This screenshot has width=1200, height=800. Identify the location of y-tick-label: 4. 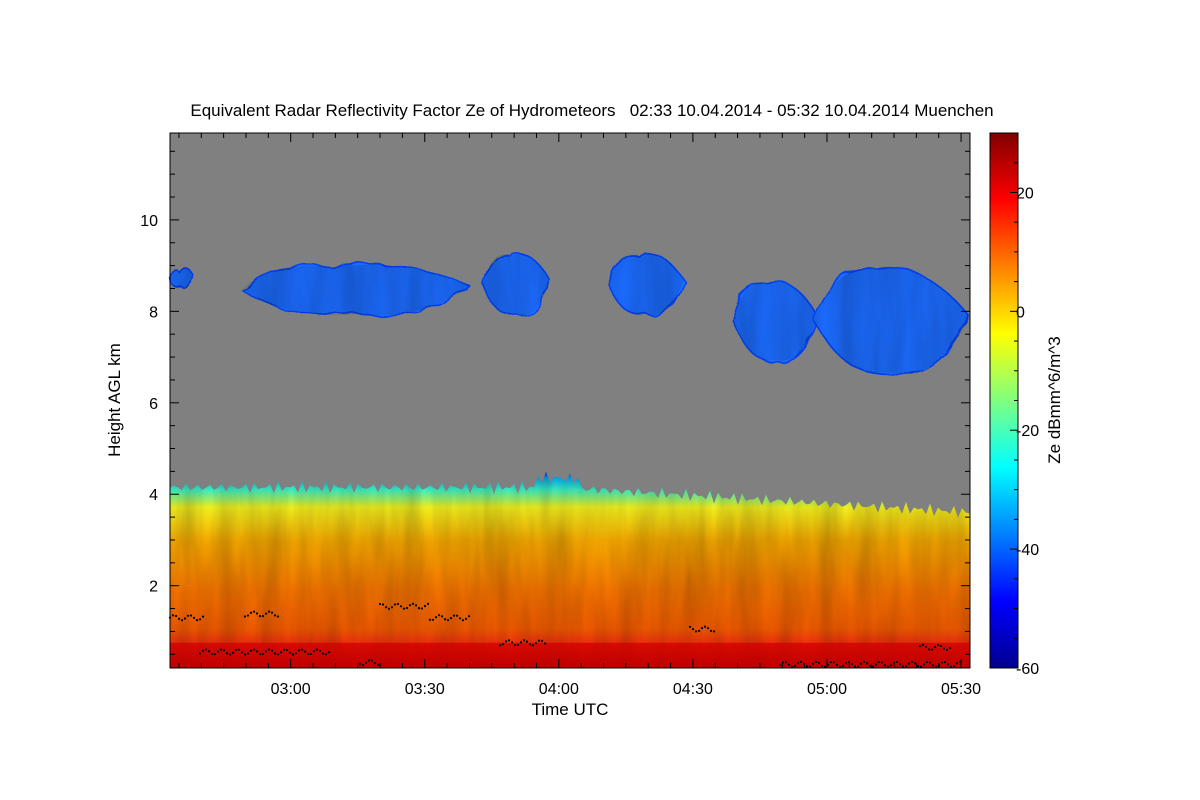
(153, 495).